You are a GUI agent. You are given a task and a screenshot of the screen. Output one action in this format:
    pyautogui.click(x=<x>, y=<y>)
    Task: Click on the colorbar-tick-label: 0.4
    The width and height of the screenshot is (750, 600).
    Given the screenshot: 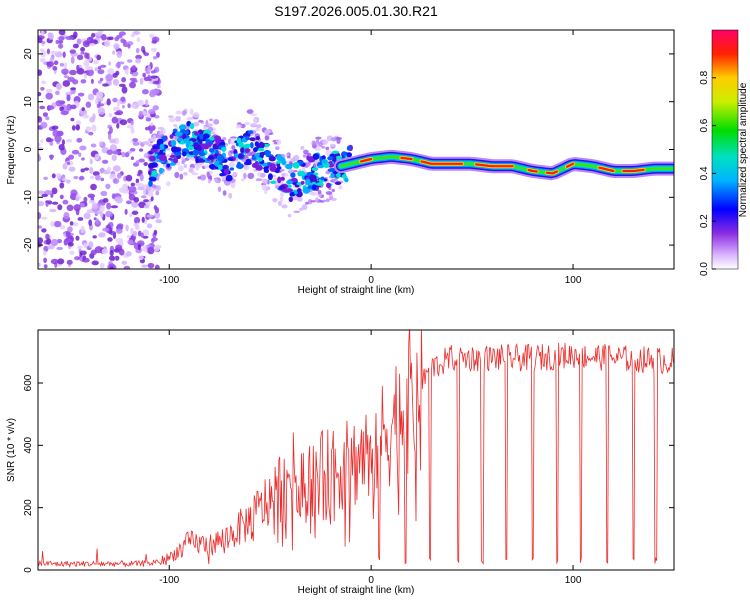 What is the action you would take?
    pyautogui.click(x=704, y=173)
    